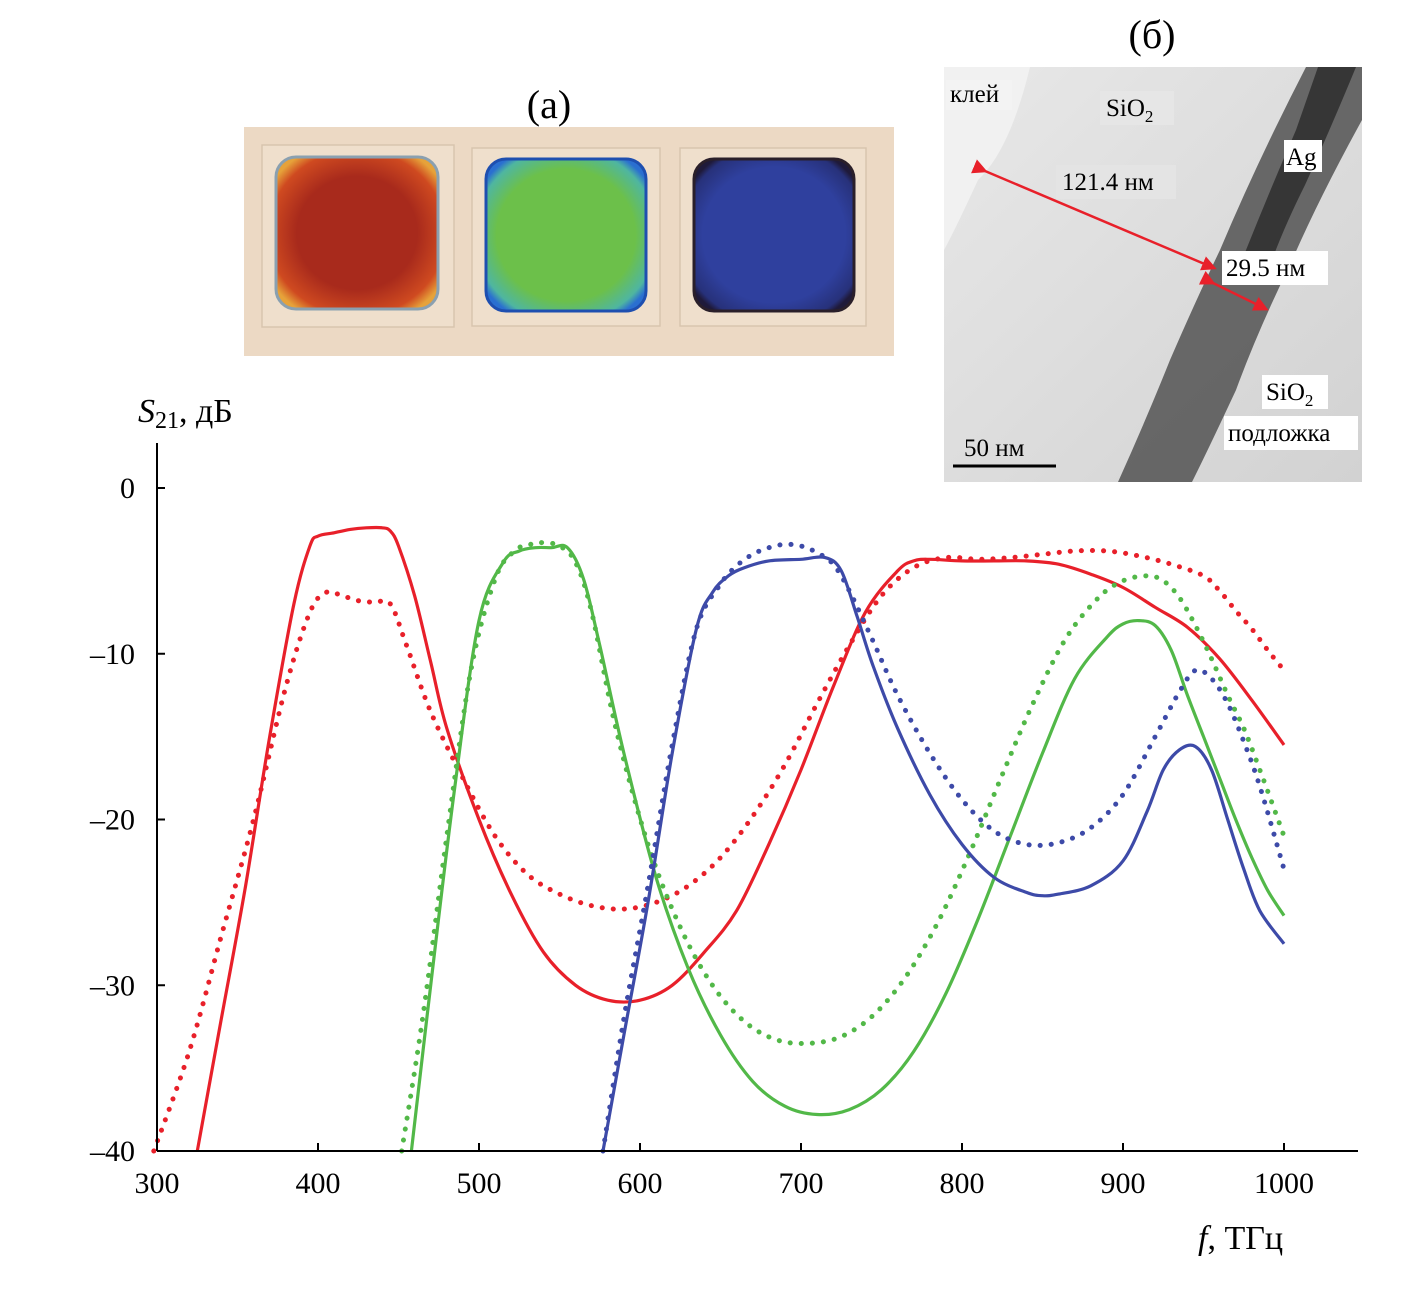  What do you see at coordinates (1129, 110) in the screenshot?
I see `label-sio2-top: SiO2` at bounding box center [1129, 110].